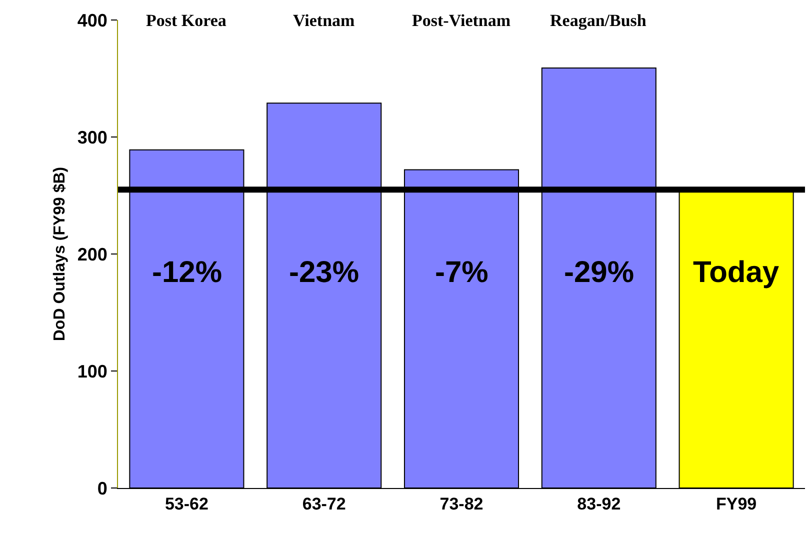 This screenshot has width=807, height=542. What do you see at coordinates (92, 137) in the screenshot?
I see `y-tick-label: 300` at bounding box center [92, 137].